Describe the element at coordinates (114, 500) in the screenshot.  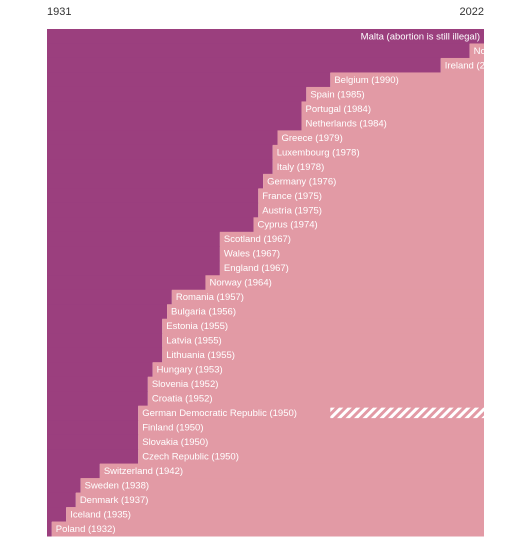
I see `row-label: Denmark (1937)` at that location.